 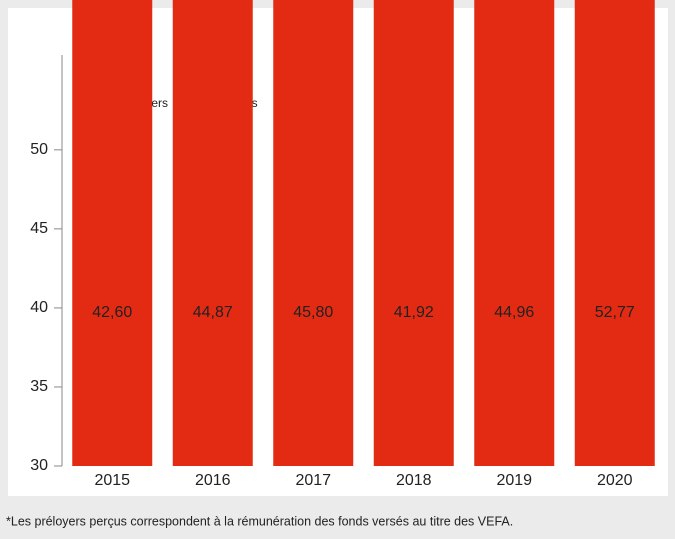 What do you see at coordinates (213, 480) in the screenshot?
I see `x-tick-label: 2016` at bounding box center [213, 480].